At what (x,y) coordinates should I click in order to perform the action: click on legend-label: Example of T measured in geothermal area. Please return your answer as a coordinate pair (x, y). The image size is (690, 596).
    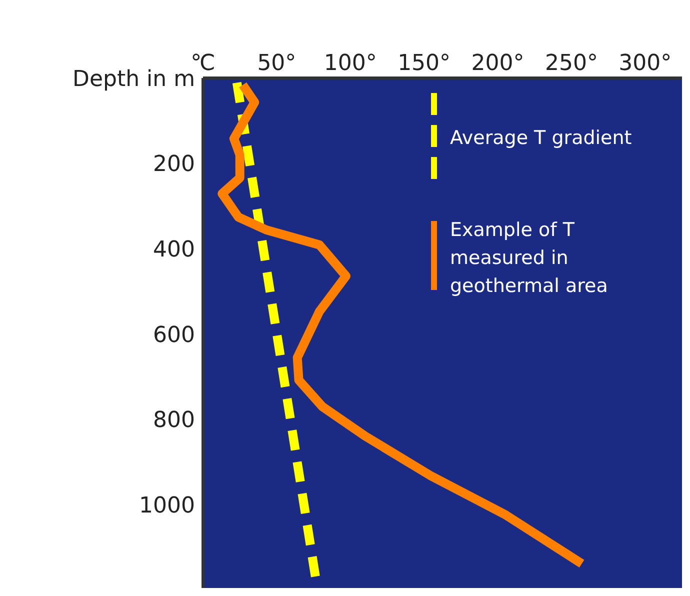
    Looking at the image, I should click on (529, 258).